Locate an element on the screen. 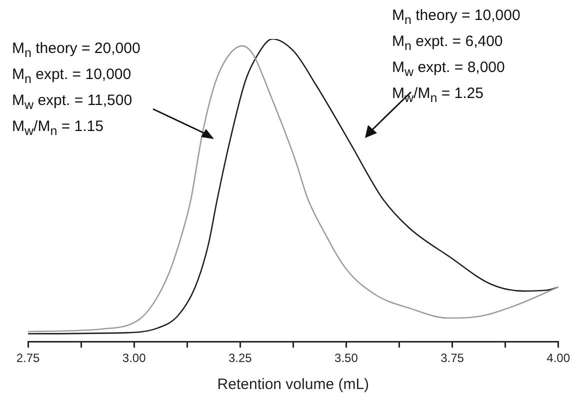 This screenshot has width=582, height=402. annotation: M$_{n}$ theory = 20,000 is located at coordinates (76, 50).